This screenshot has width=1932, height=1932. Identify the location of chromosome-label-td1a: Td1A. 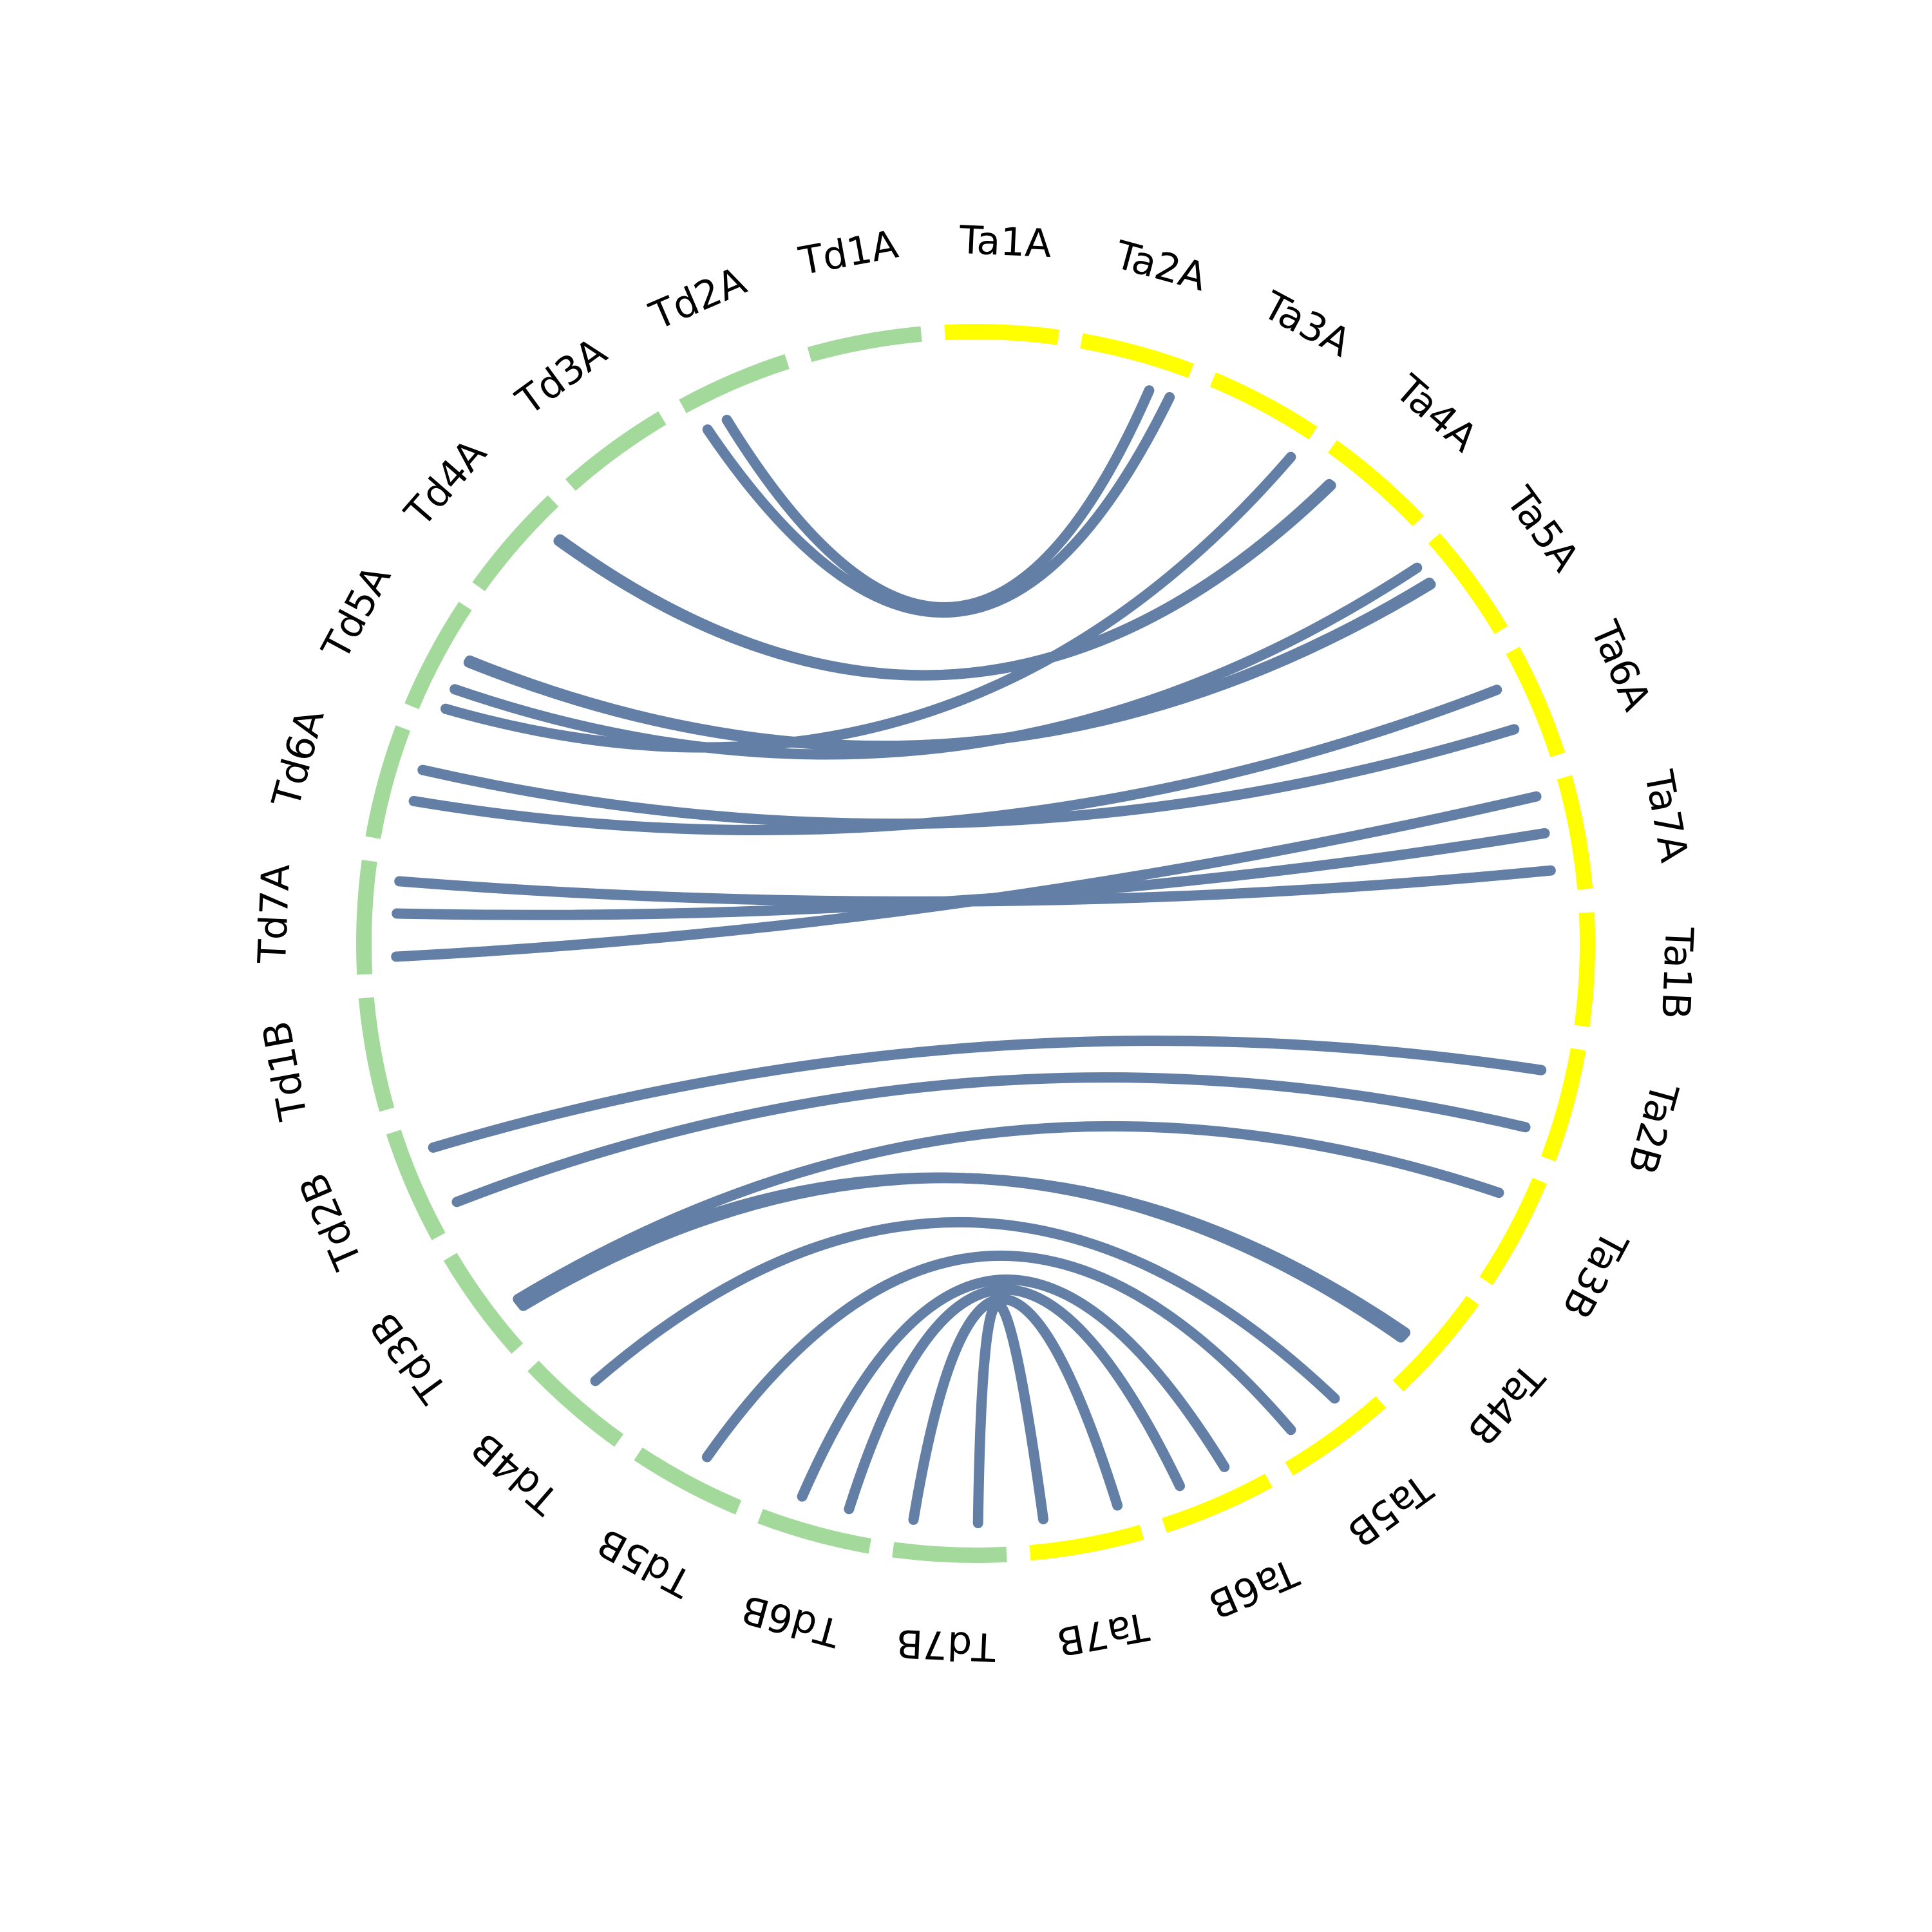
(848, 254).